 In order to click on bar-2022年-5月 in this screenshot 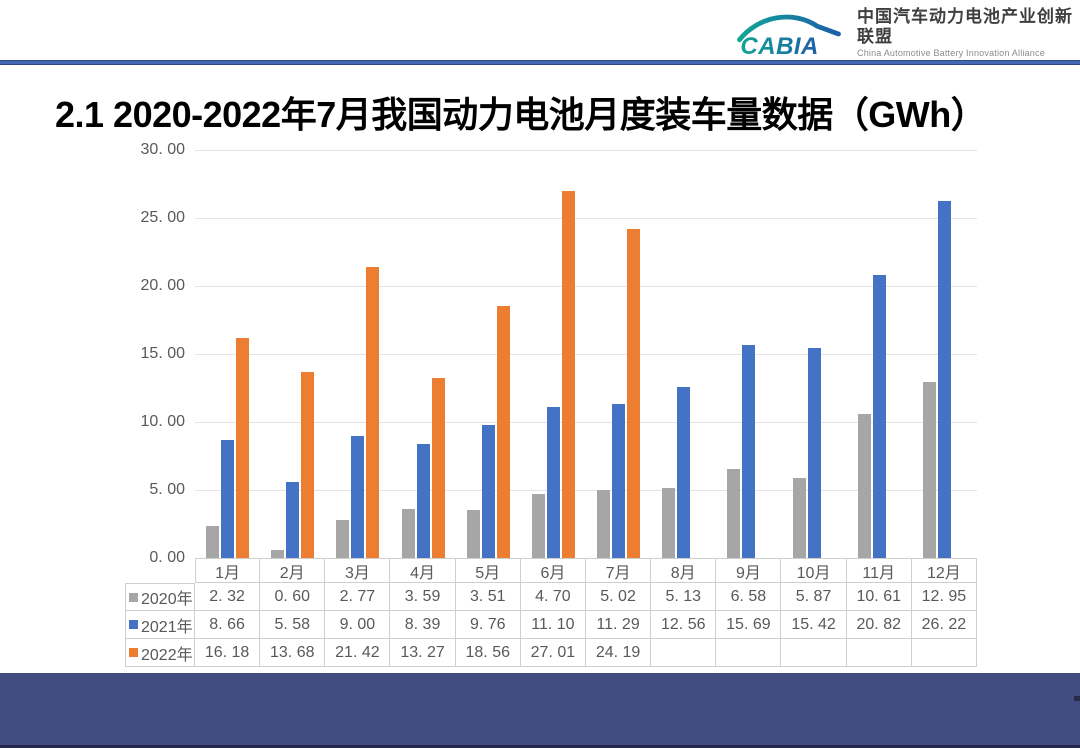, I will do `click(503, 431)`.